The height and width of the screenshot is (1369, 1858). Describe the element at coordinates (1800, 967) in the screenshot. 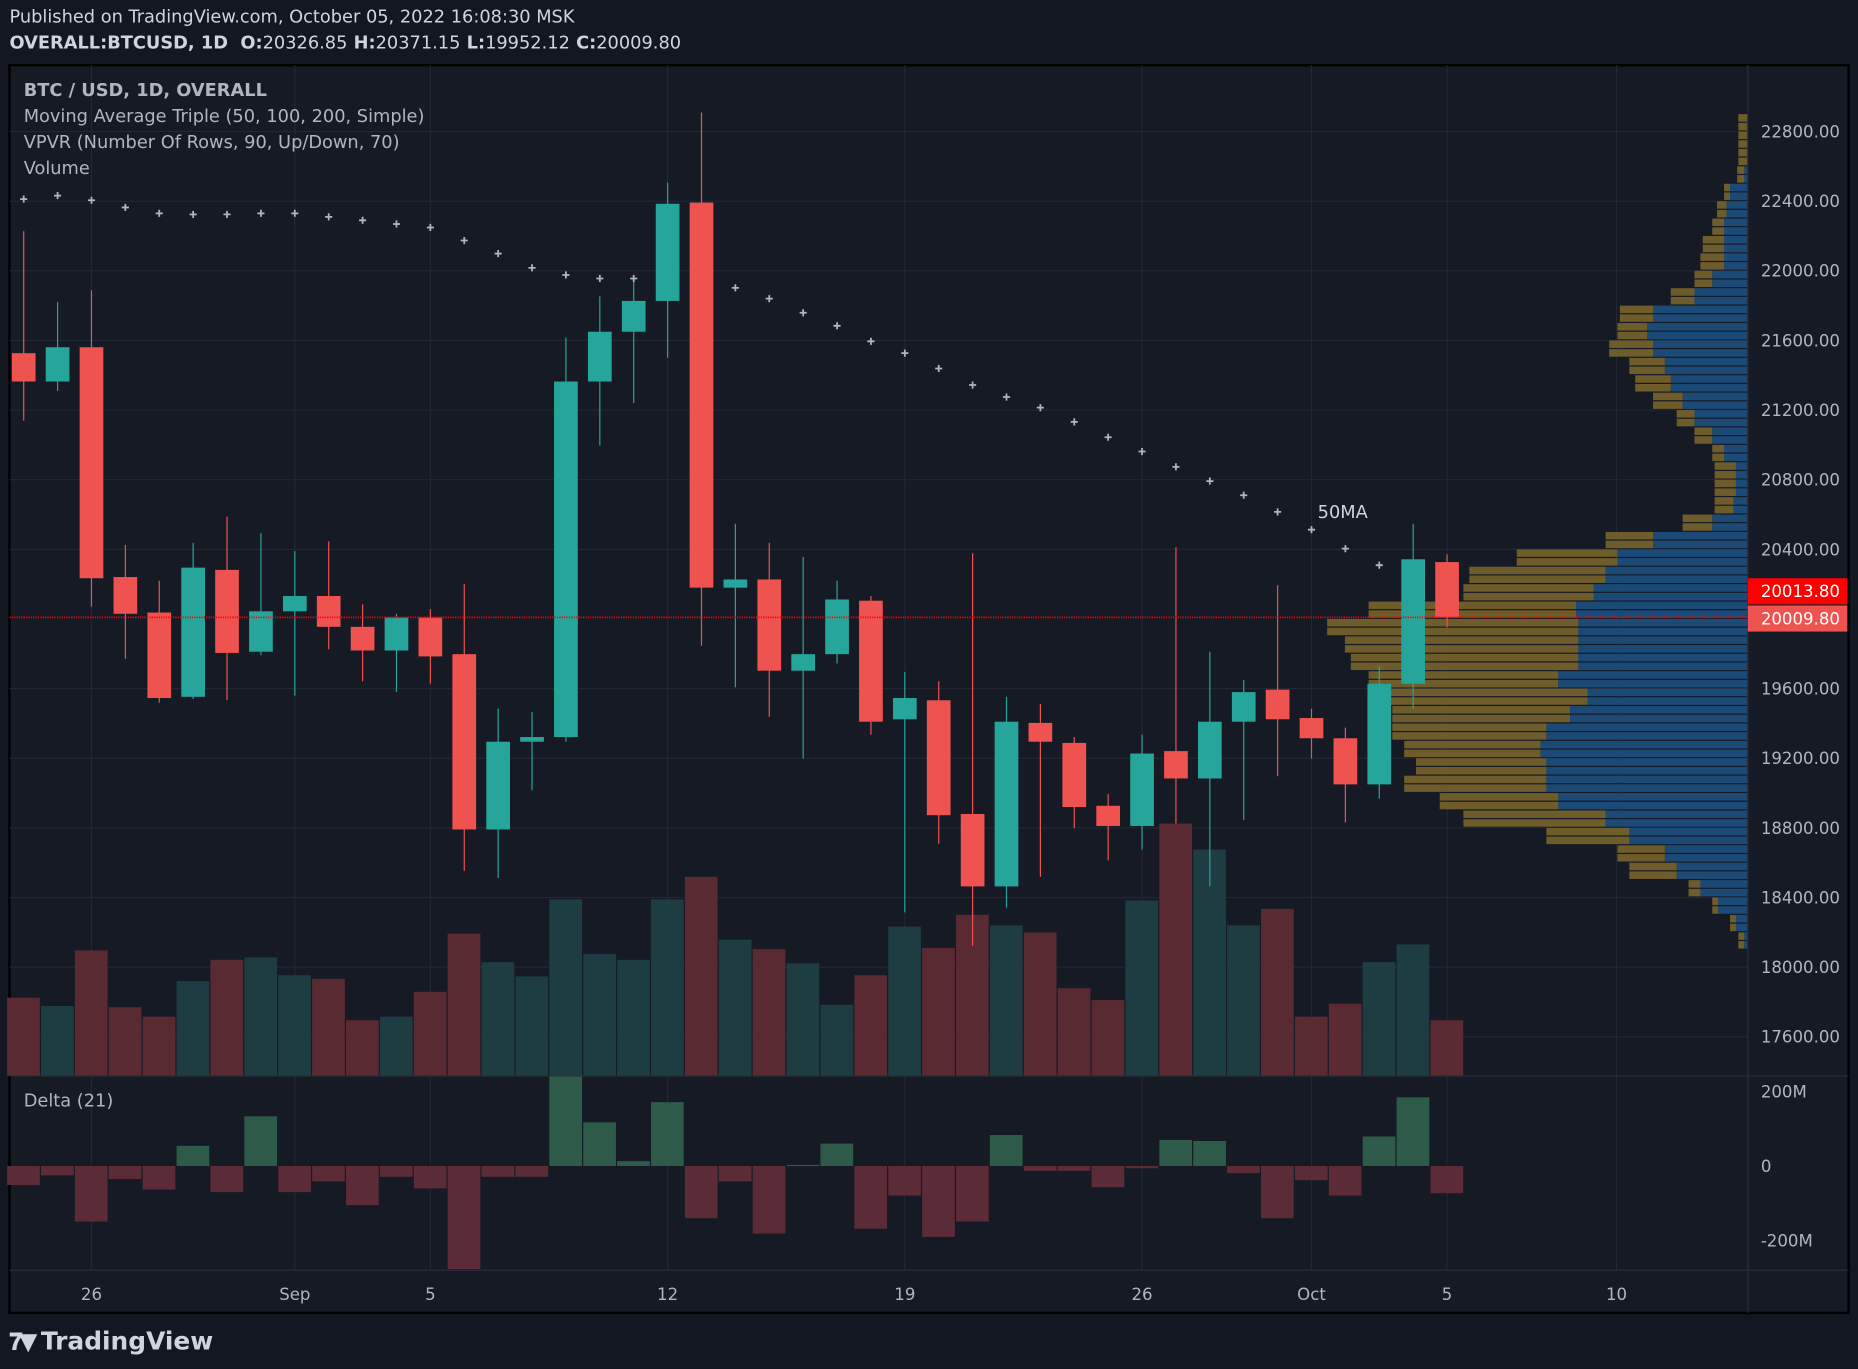

I see `price-tick-label: 18000.00` at that location.